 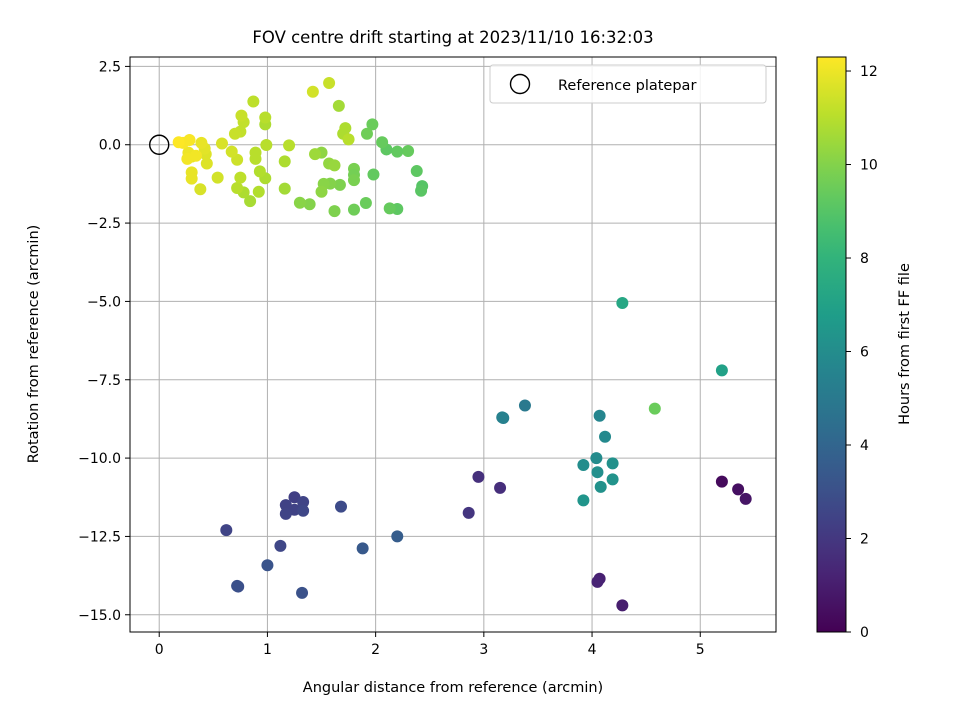 I want to click on y-tick-label: −10.0, so click(x=99, y=459).